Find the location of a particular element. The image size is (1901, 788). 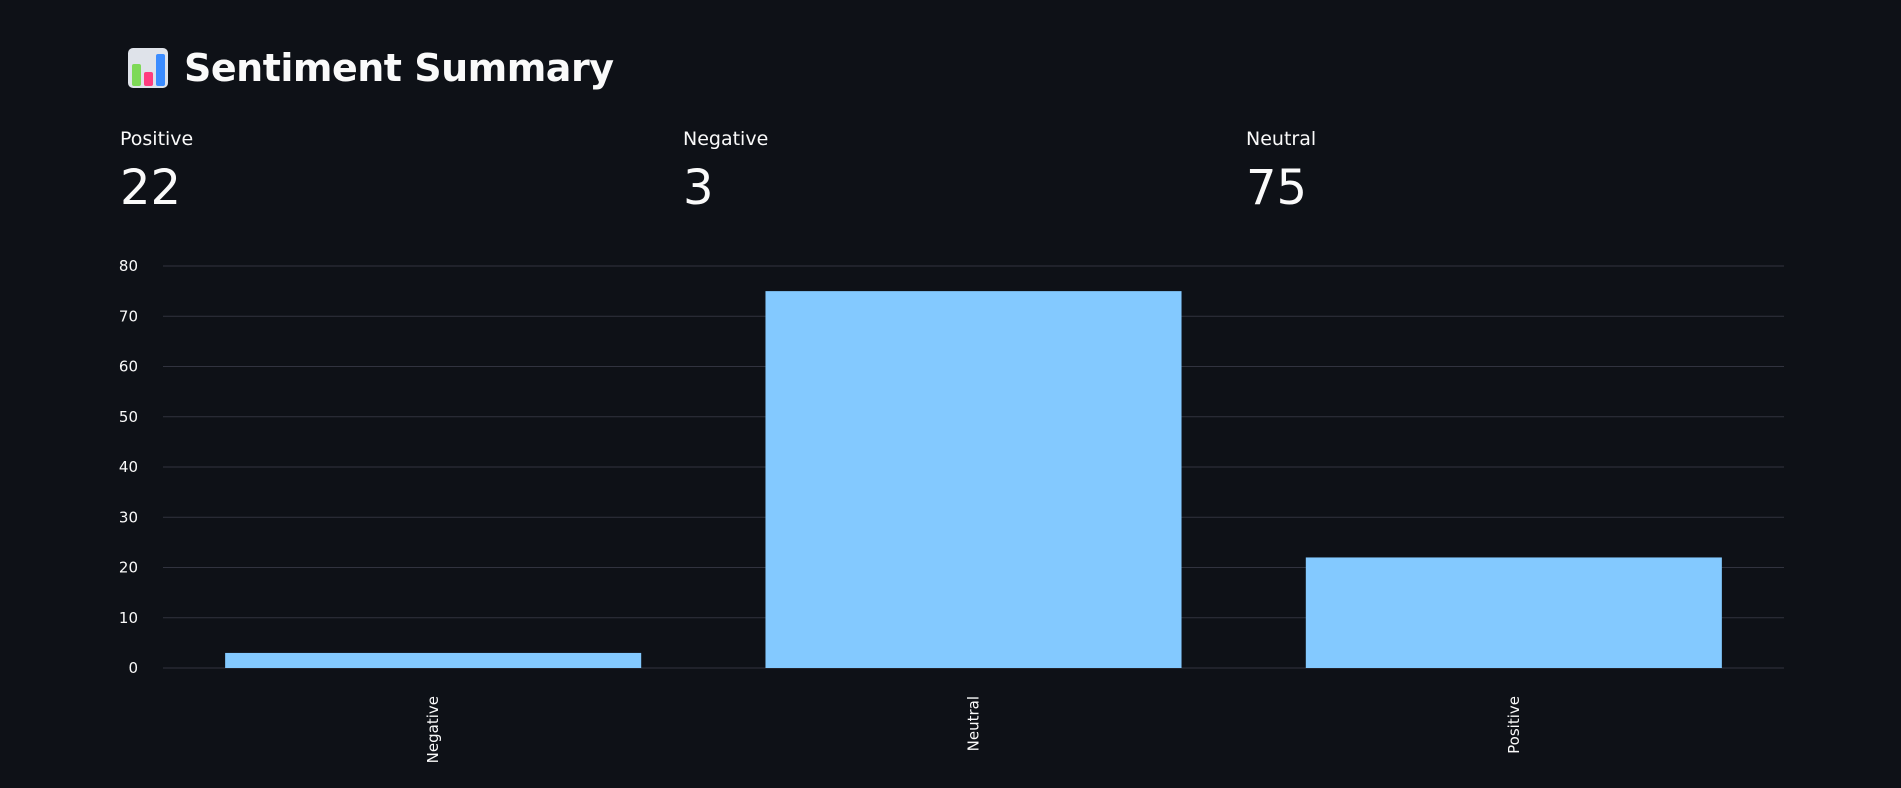

metric-negative: Negative 3 is located at coordinates (725, 170).